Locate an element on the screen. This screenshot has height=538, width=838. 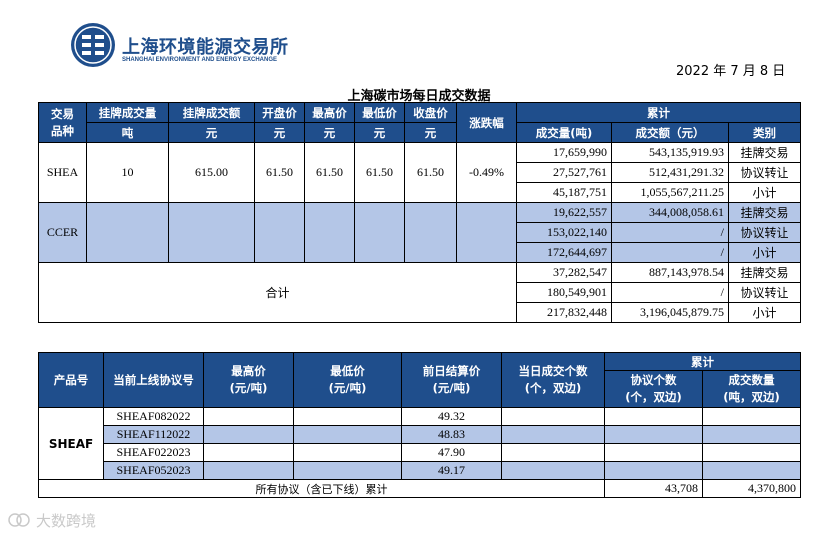
cum-volume: 37,282,547 is located at coordinates (564, 272).